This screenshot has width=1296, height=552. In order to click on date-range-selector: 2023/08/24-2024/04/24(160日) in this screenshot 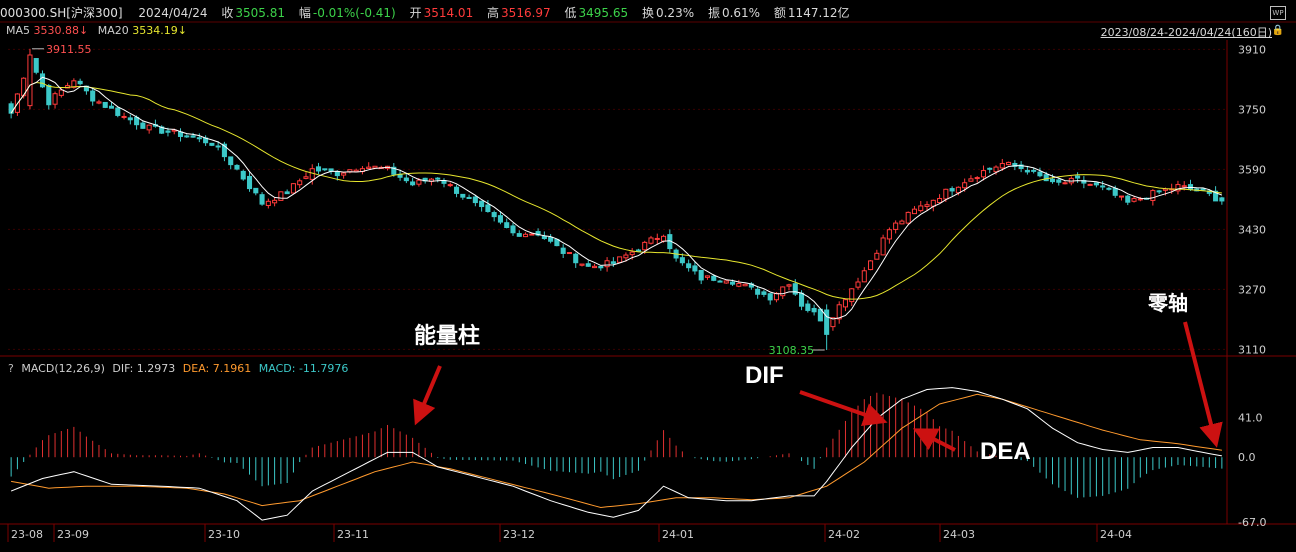, I will do `click(1186, 32)`.